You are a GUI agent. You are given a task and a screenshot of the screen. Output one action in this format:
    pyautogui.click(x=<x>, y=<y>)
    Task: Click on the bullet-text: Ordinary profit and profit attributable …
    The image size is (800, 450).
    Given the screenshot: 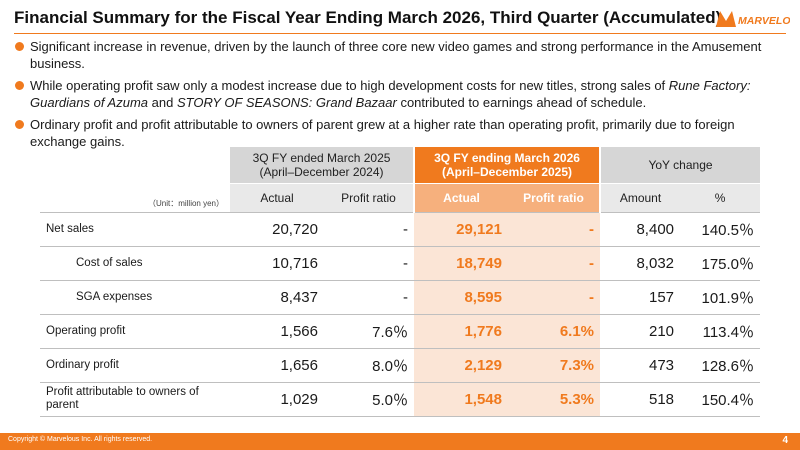 What is the action you would take?
    pyautogui.click(x=382, y=133)
    